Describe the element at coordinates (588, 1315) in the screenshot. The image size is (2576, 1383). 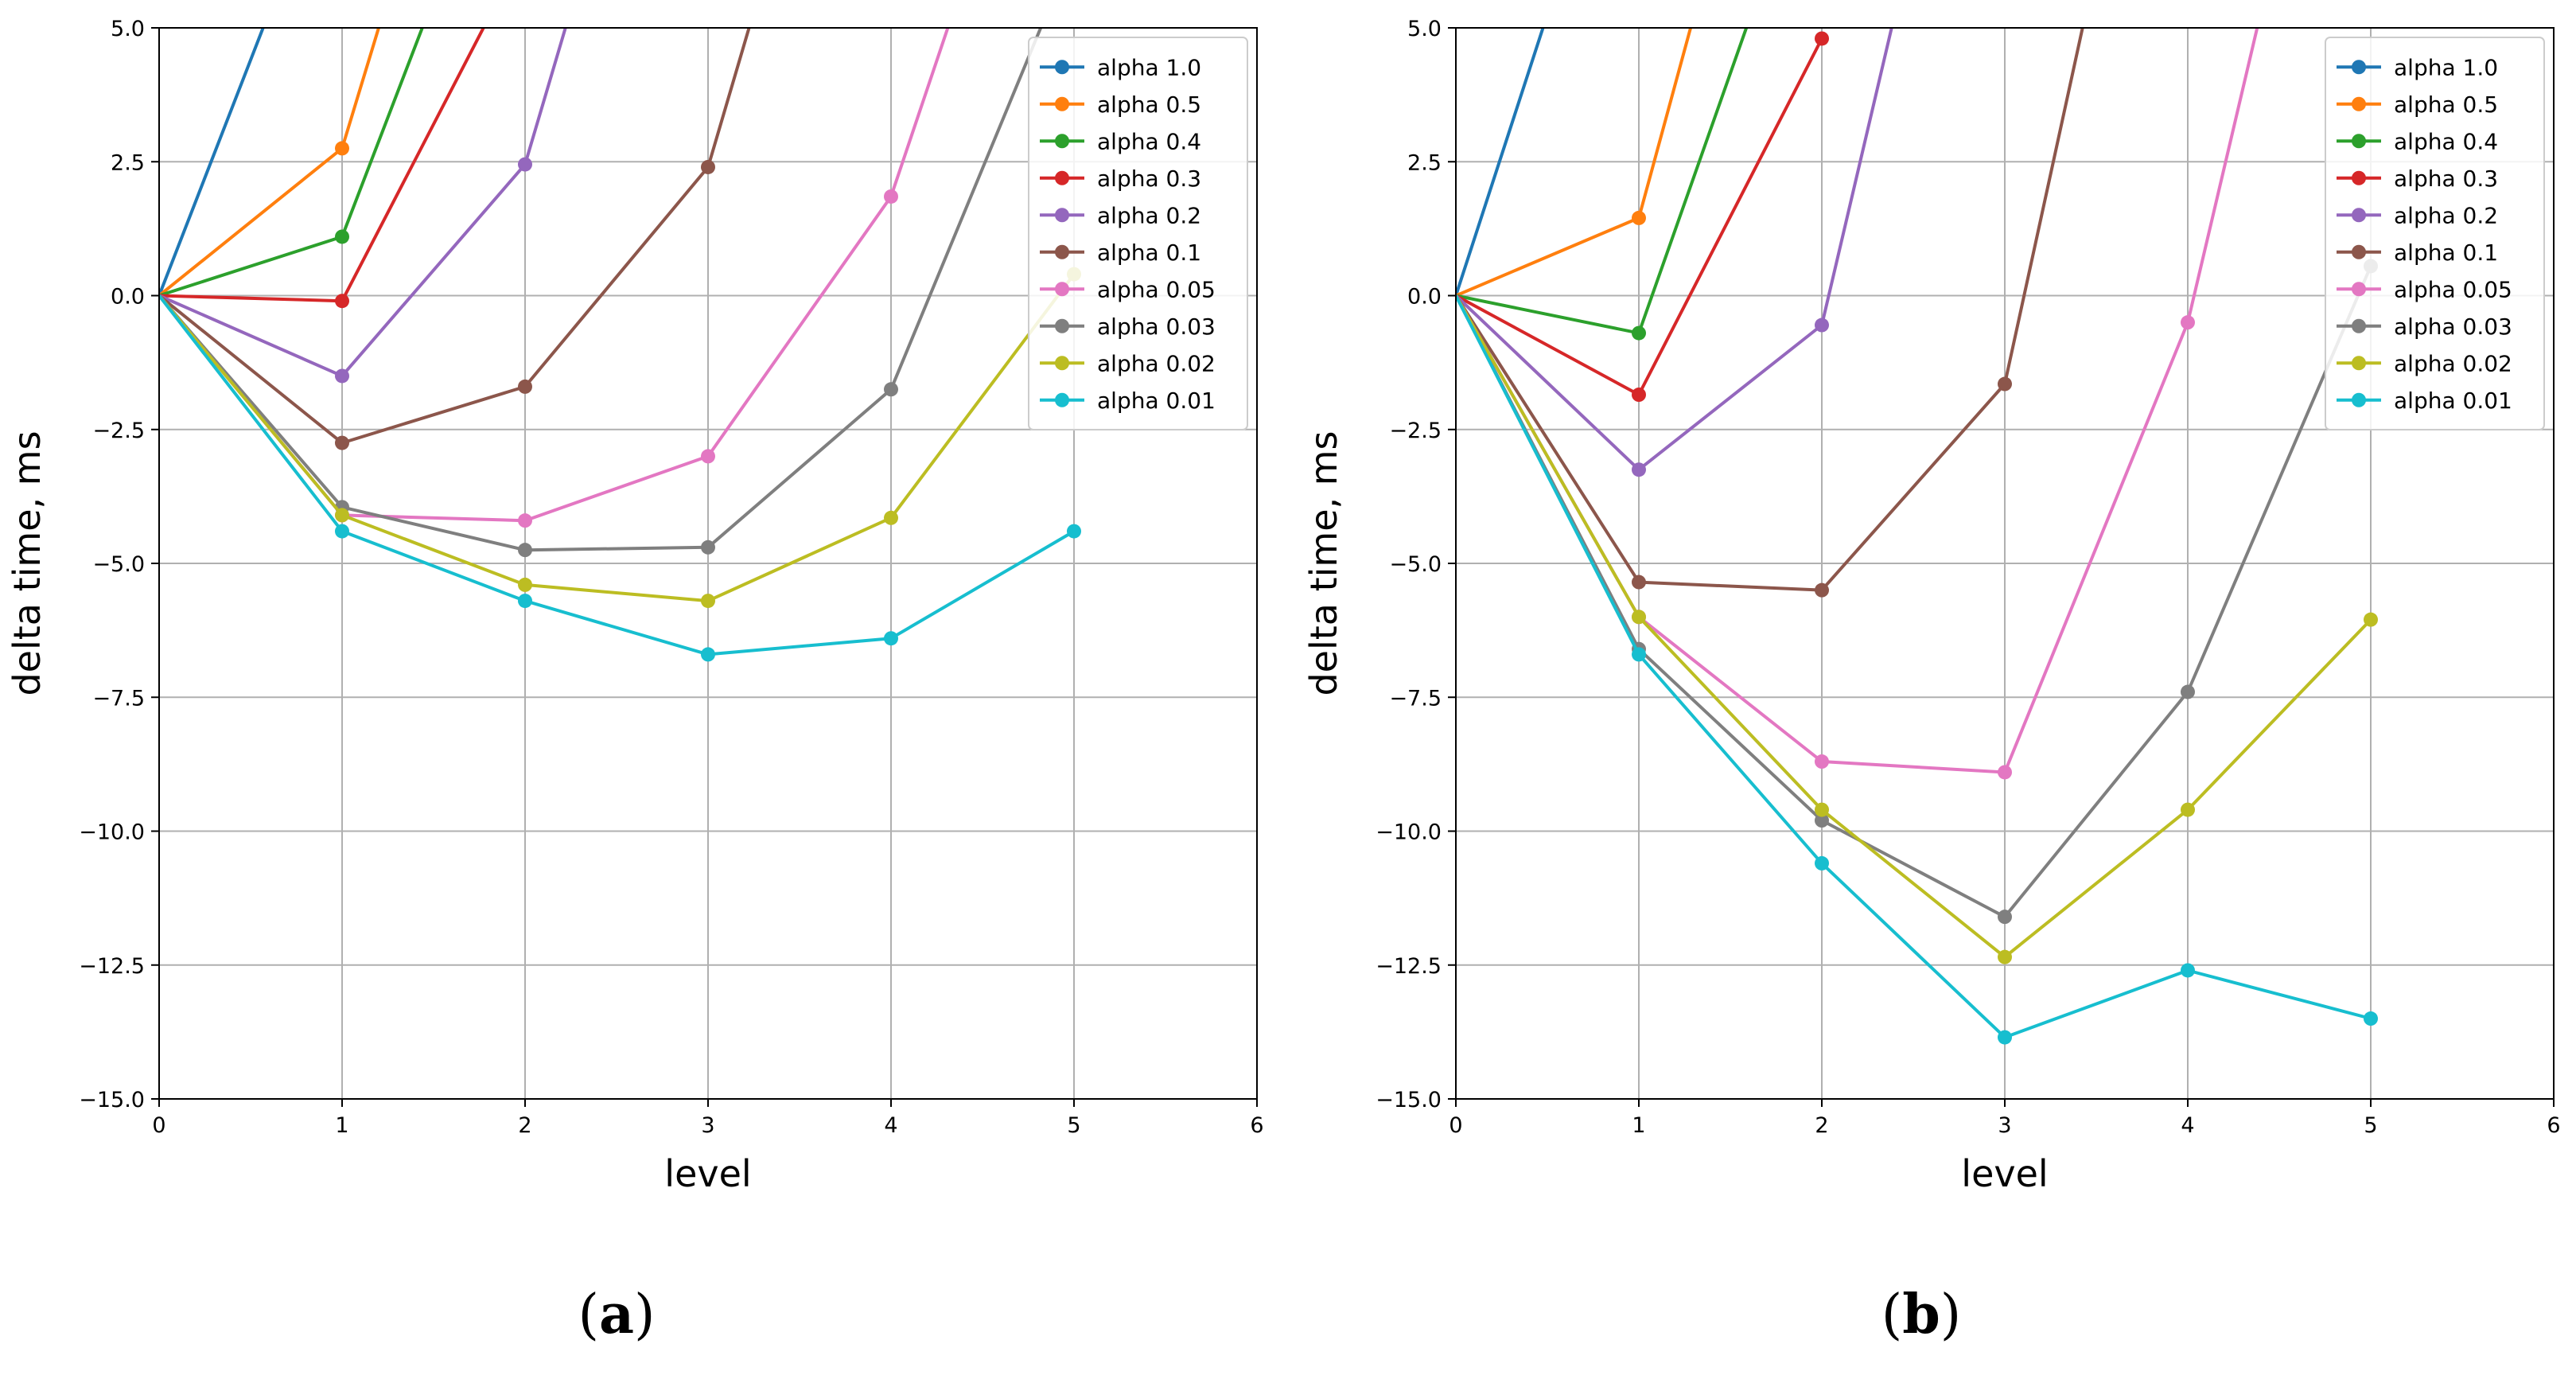
I see `caption-open-paren: (` at that location.